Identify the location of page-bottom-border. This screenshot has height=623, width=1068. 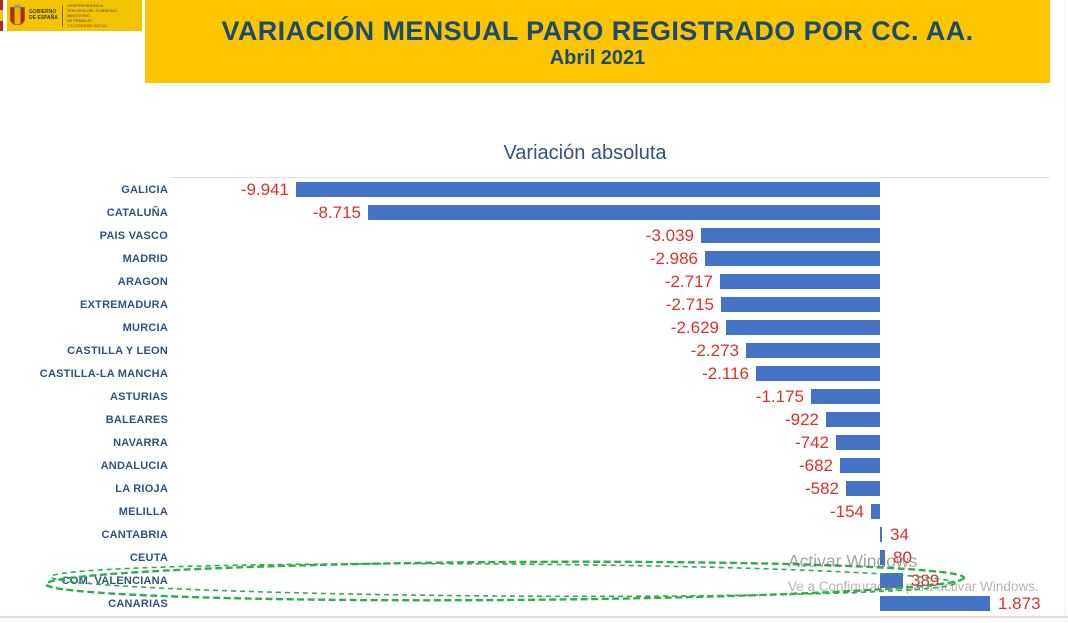
(534, 617).